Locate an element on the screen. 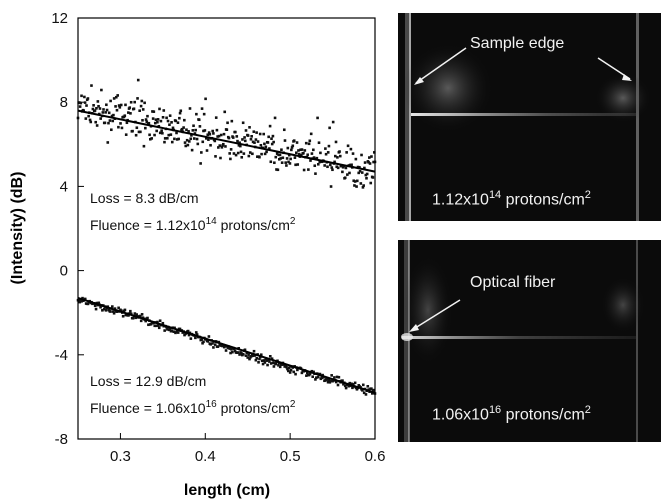 Image resolution: width=661 pixels, height=504 pixels. fluence-label-top: 1.12x1014 protons/cm2 is located at coordinates (511, 199).